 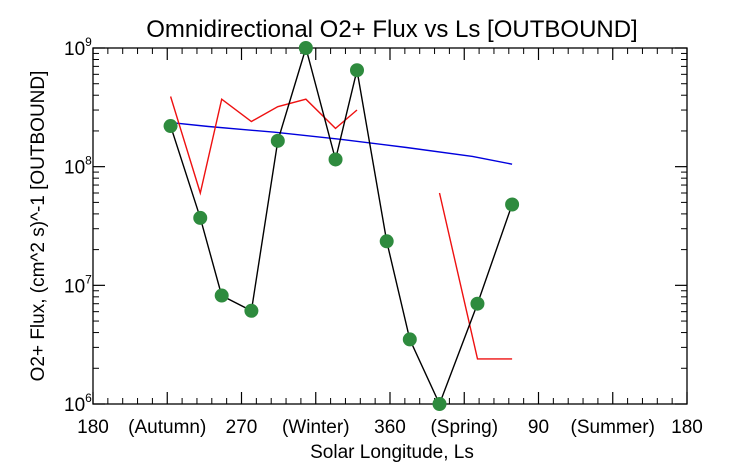 What do you see at coordinates (78, 403) in the screenshot?
I see `y-tick-label: 10⁶` at bounding box center [78, 403].